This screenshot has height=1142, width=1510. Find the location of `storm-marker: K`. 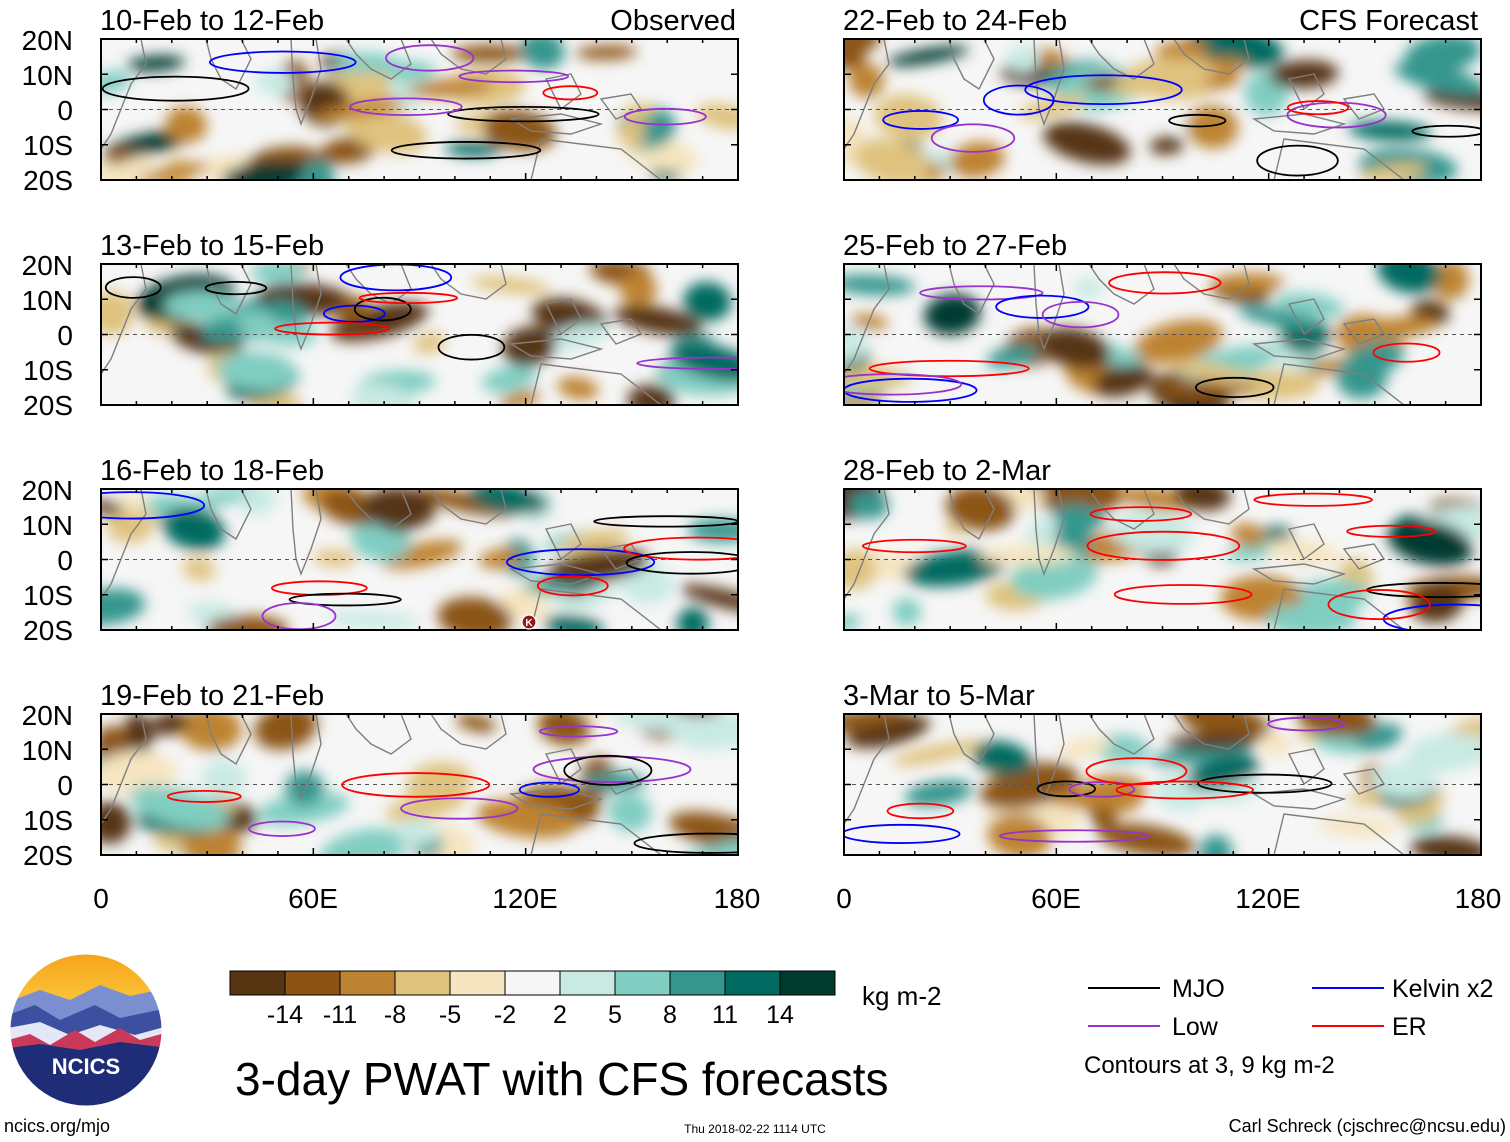

storm-marker: K is located at coordinates (529, 622).